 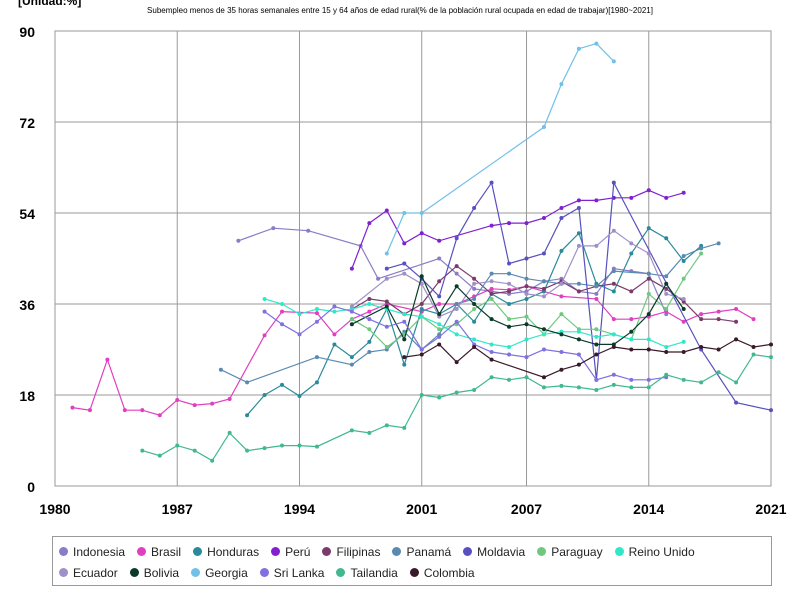 I want to click on legend-item-paraguay: Paraguay, so click(x=570, y=551).